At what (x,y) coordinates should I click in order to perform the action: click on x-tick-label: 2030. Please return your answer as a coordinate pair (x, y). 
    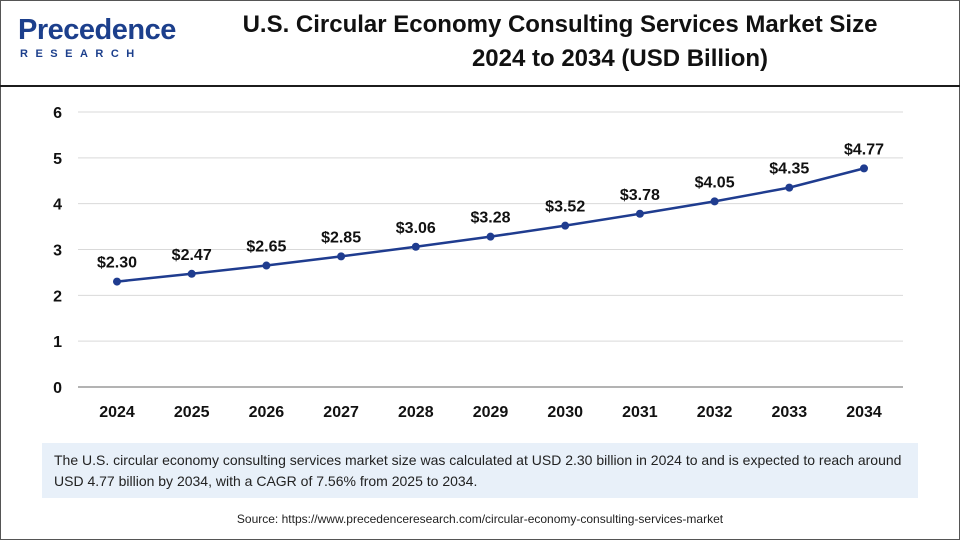
    Looking at the image, I should click on (565, 412).